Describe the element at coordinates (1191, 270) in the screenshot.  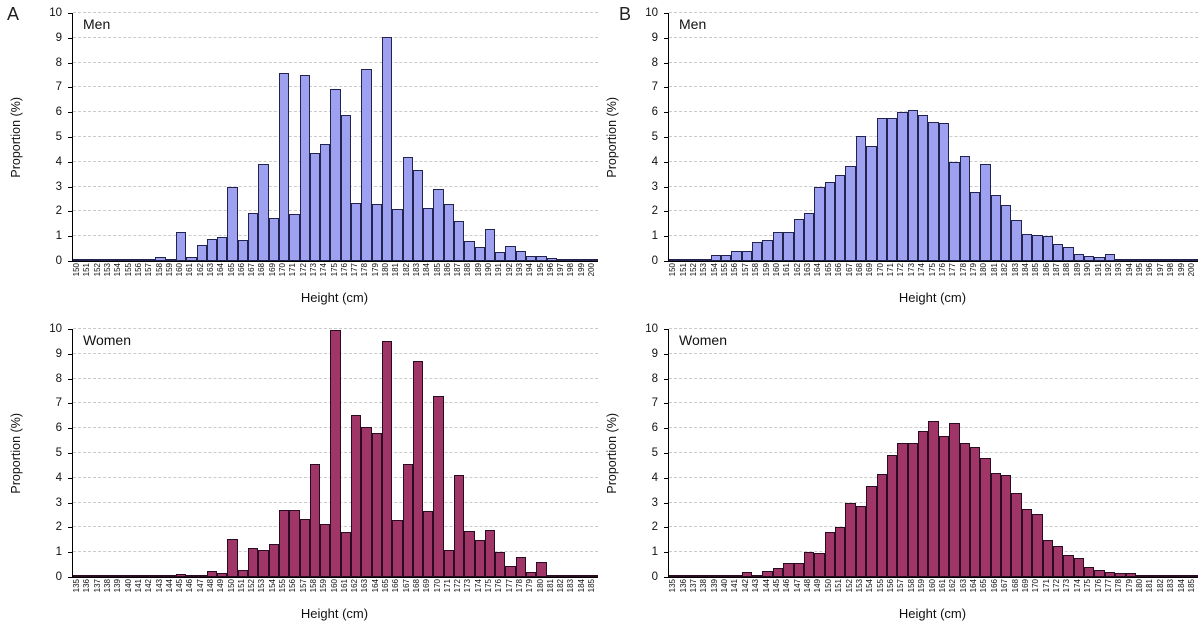
I see `x-tick-label: 200` at that location.